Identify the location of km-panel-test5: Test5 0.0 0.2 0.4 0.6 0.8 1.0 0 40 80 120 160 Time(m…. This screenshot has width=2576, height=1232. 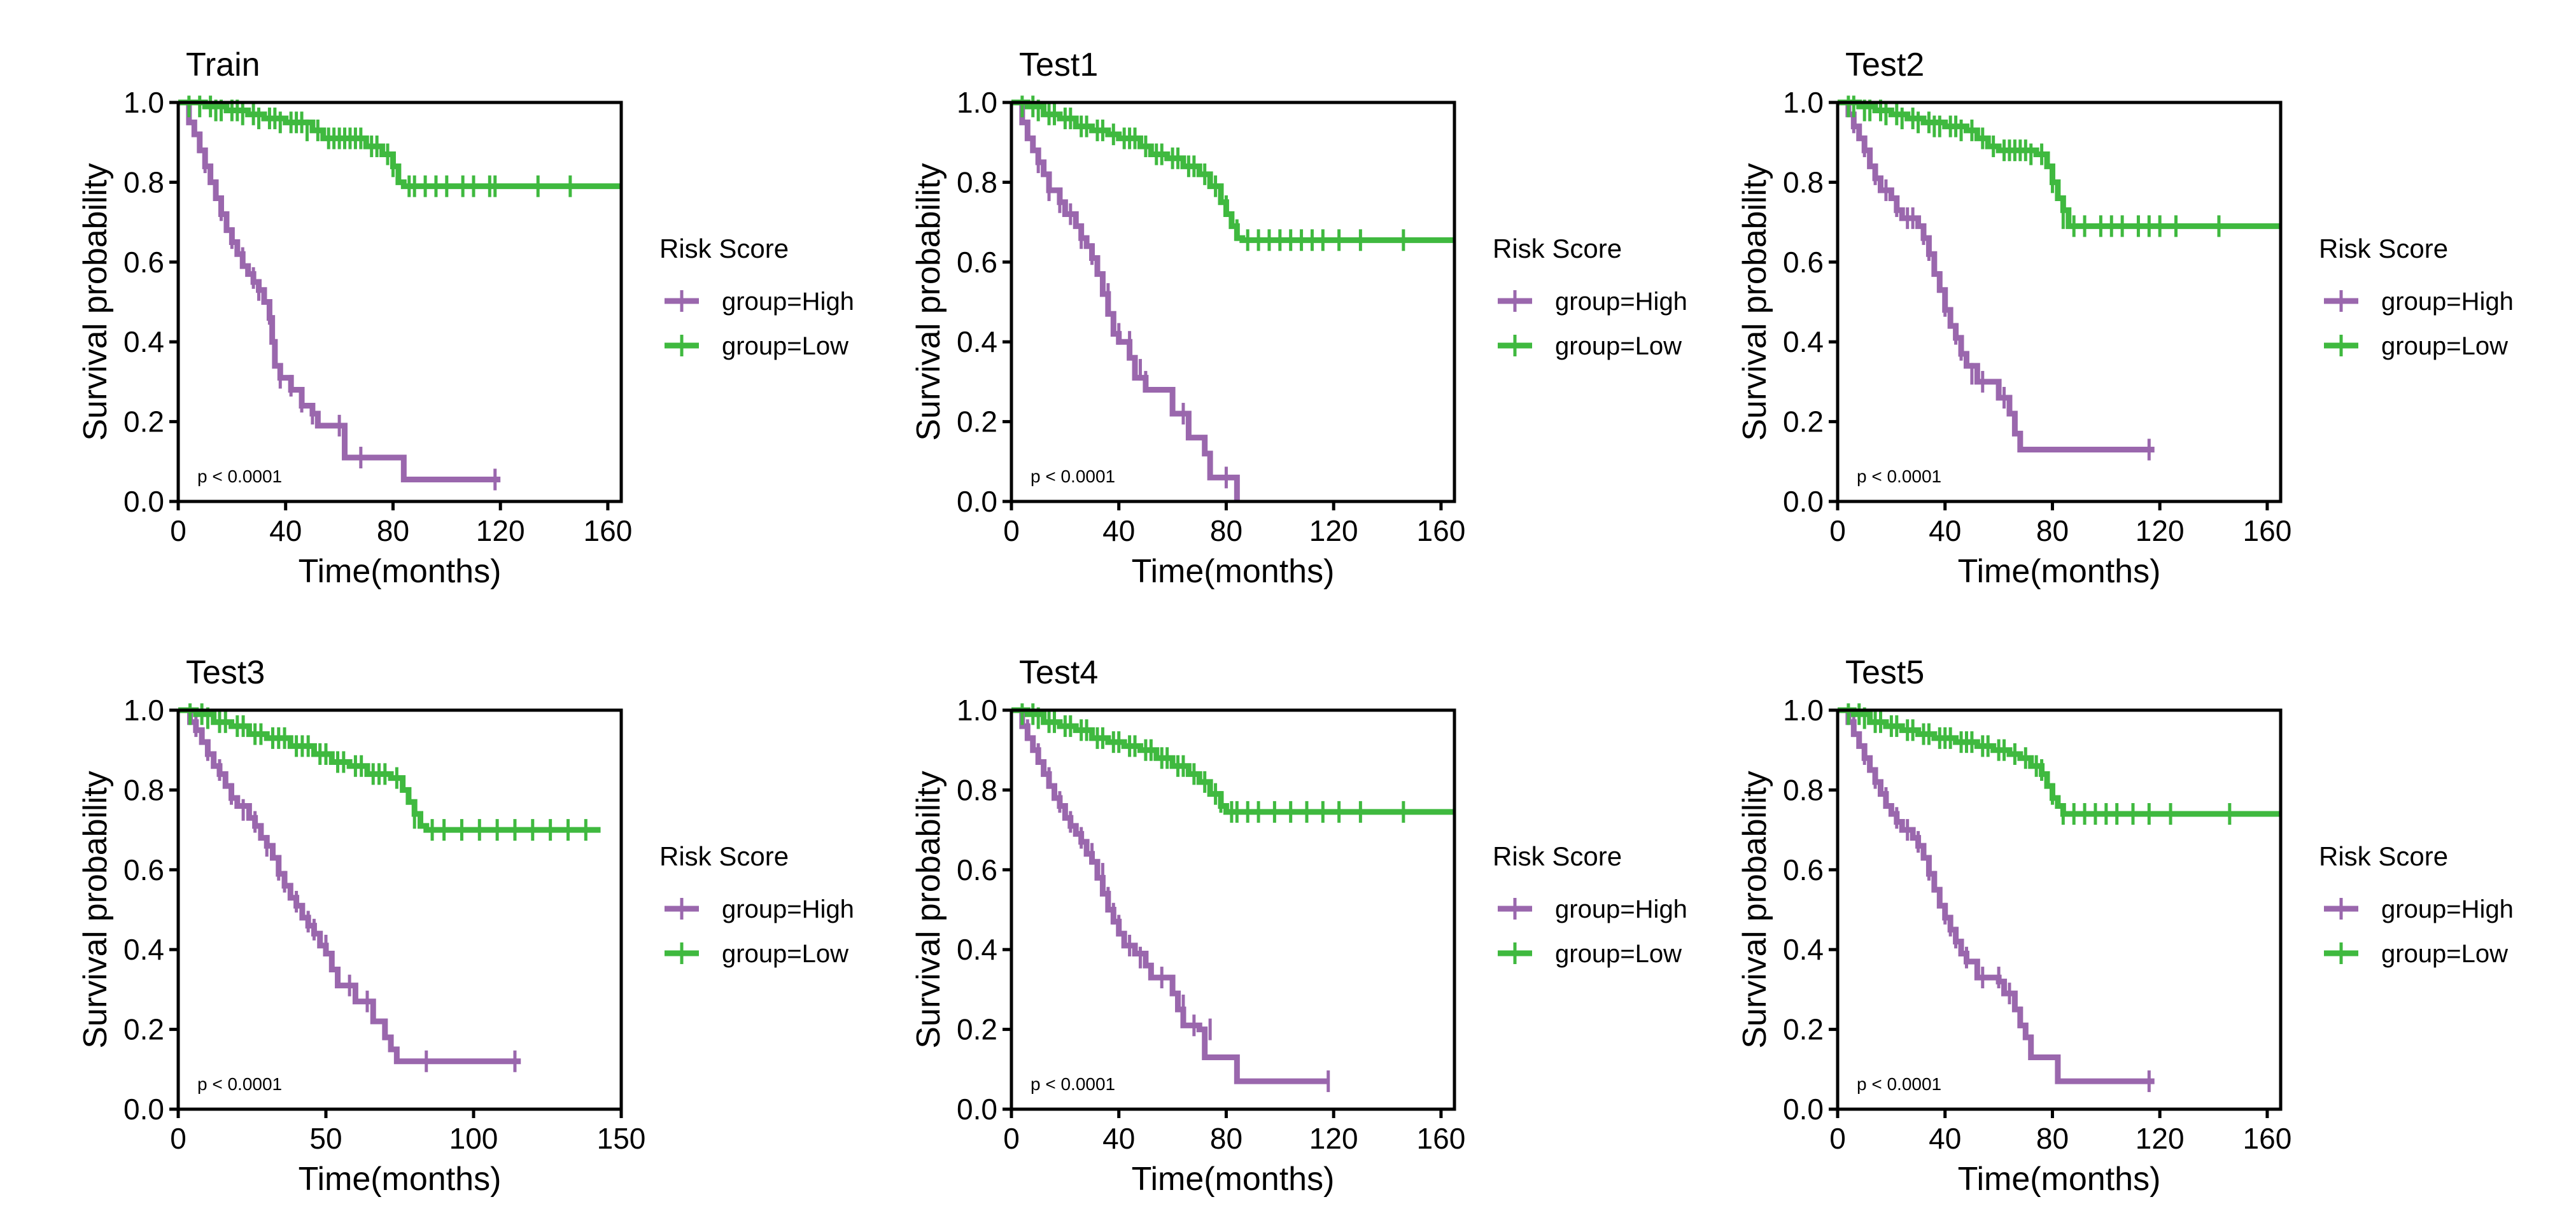
(2125, 926).